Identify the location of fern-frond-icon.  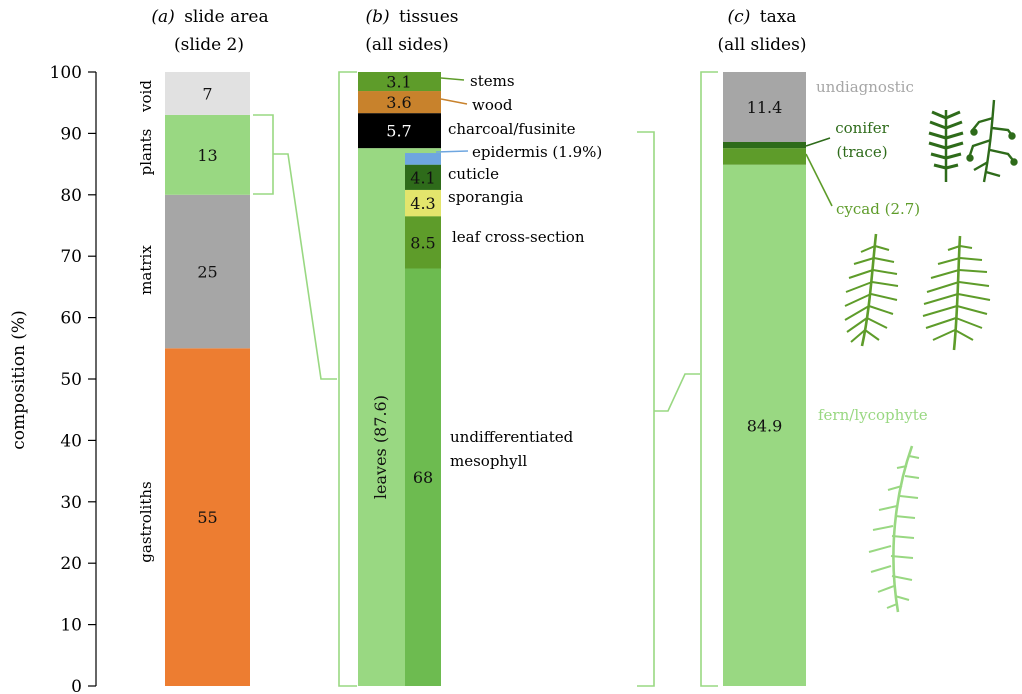
(894, 529).